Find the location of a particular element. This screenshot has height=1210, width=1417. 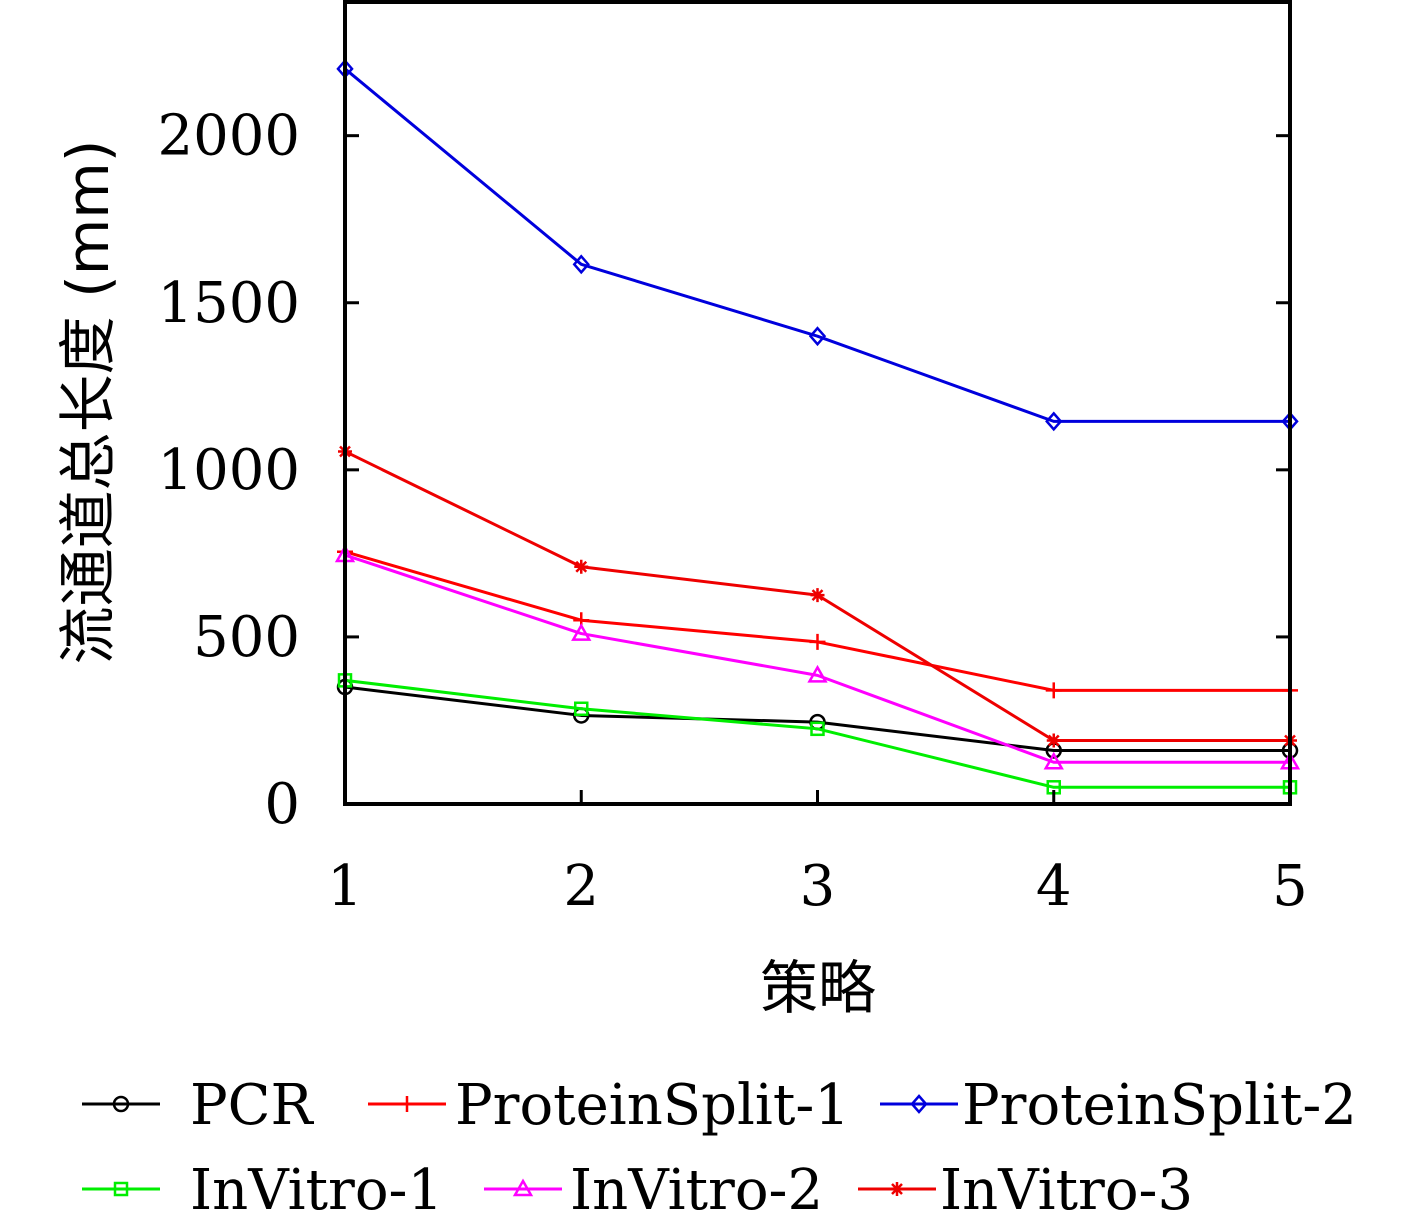

x-tick-label: 1 is located at coordinates (345, 886).